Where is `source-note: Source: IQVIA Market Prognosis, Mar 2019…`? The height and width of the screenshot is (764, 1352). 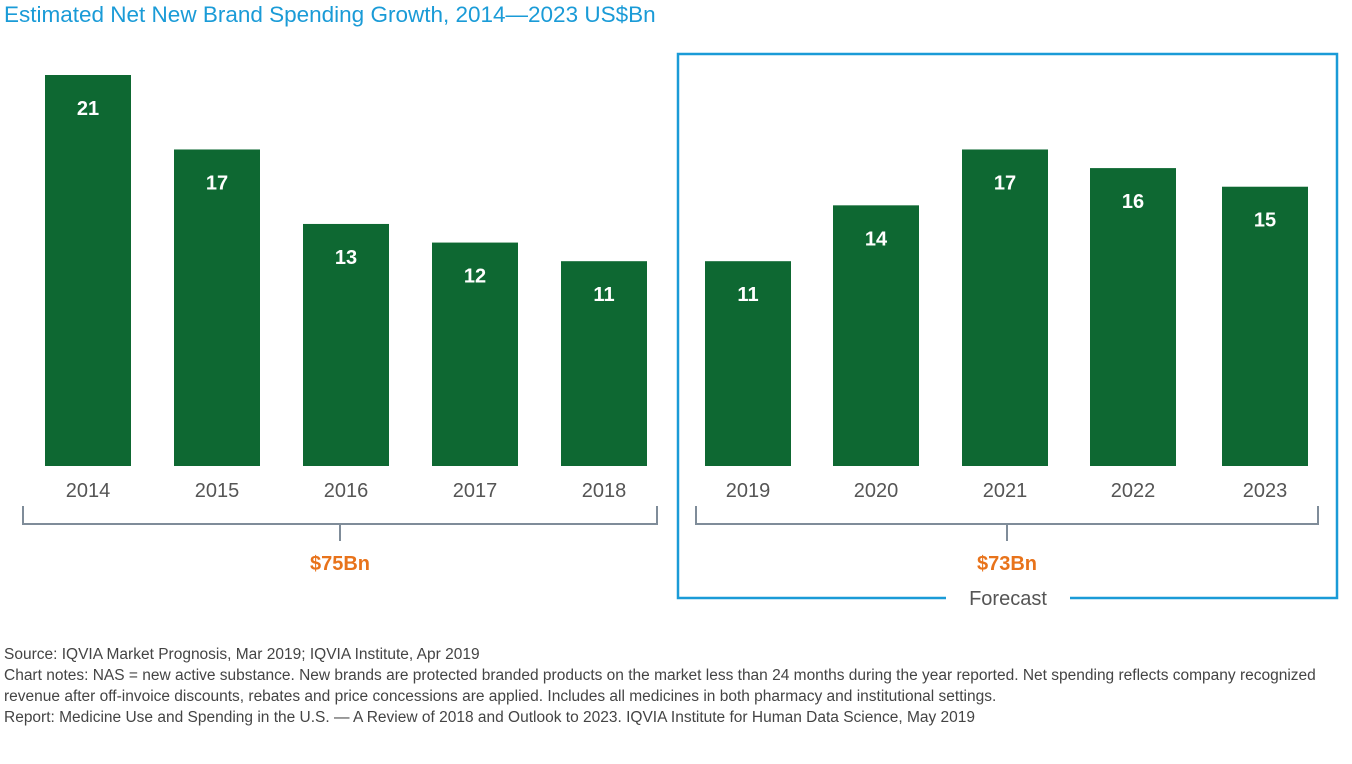 source-note: Source: IQVIA Market Prognosis, Mar 2019… is located at coordinates (242, 654).